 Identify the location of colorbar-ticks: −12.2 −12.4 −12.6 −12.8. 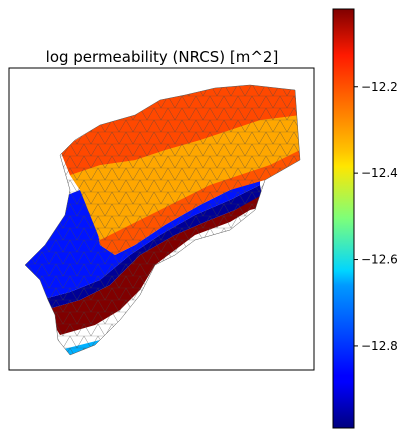
(376, 216).